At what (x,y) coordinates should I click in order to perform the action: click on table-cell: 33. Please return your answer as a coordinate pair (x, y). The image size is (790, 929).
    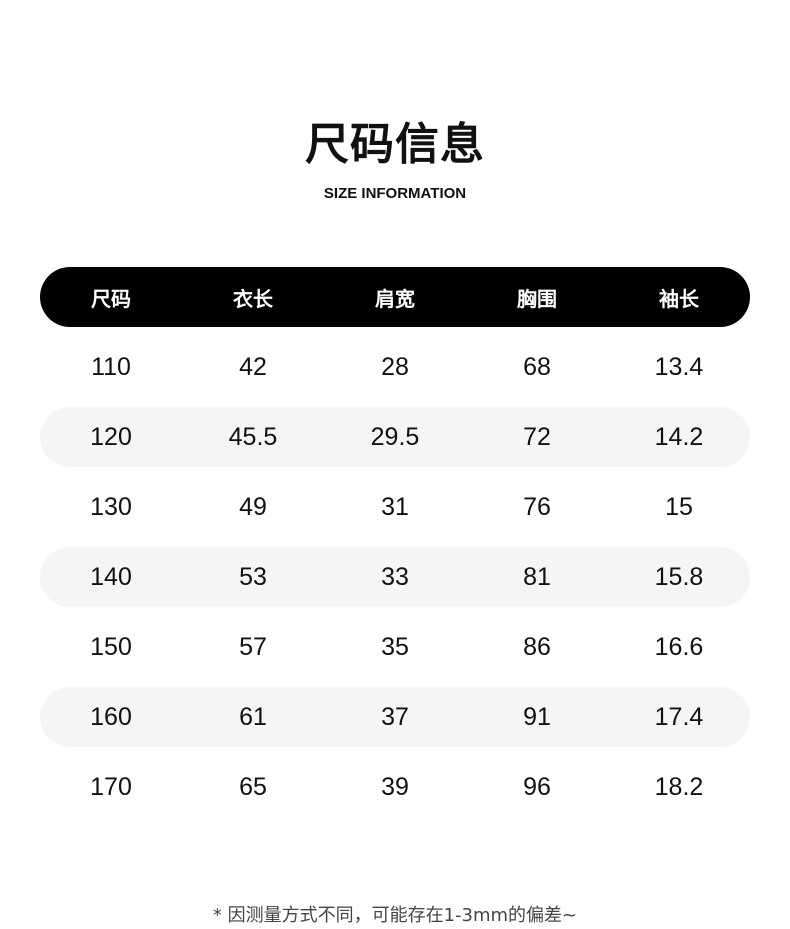
    Looking at the image, I should click on (395, 576).